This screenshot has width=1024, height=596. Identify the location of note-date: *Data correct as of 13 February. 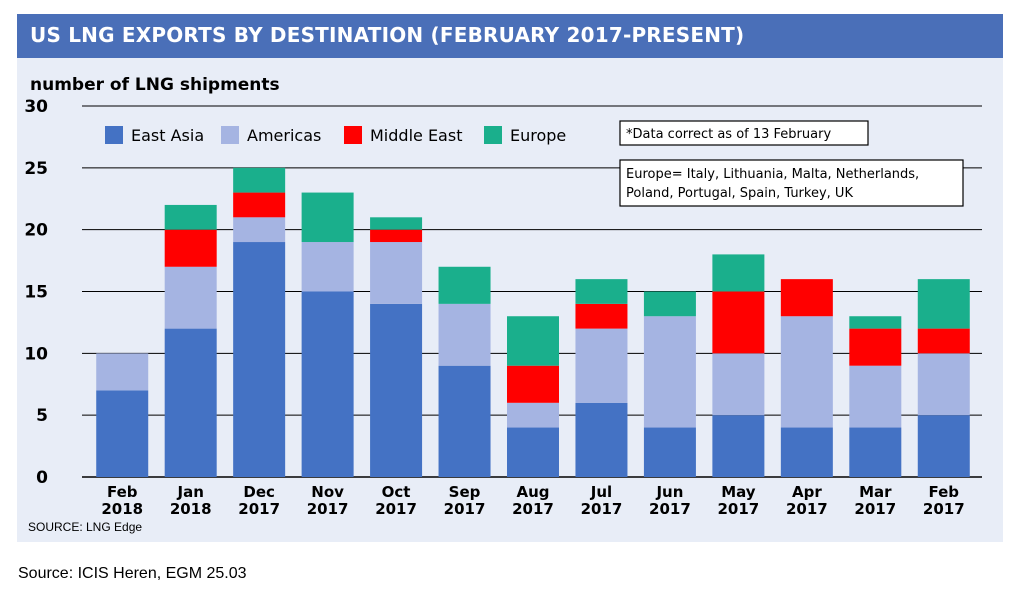
(728, 134).